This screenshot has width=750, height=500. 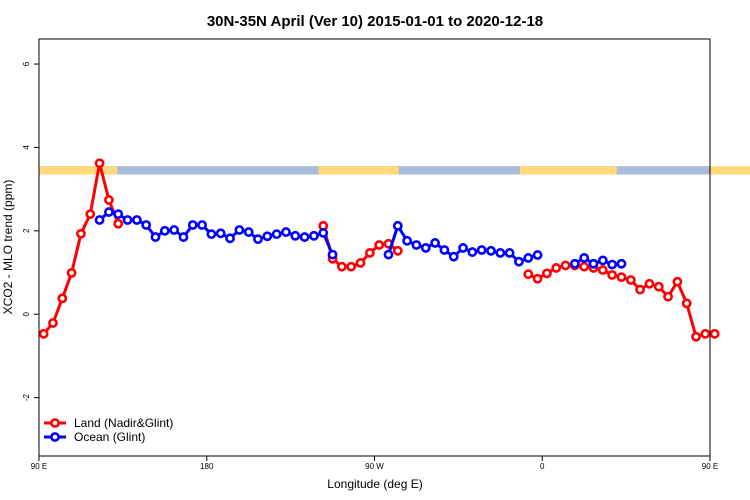 What do you see at coordinates (26, 313) in the screenshot?
I see `y-tick-label: 0` at bounding box center [26, 313].